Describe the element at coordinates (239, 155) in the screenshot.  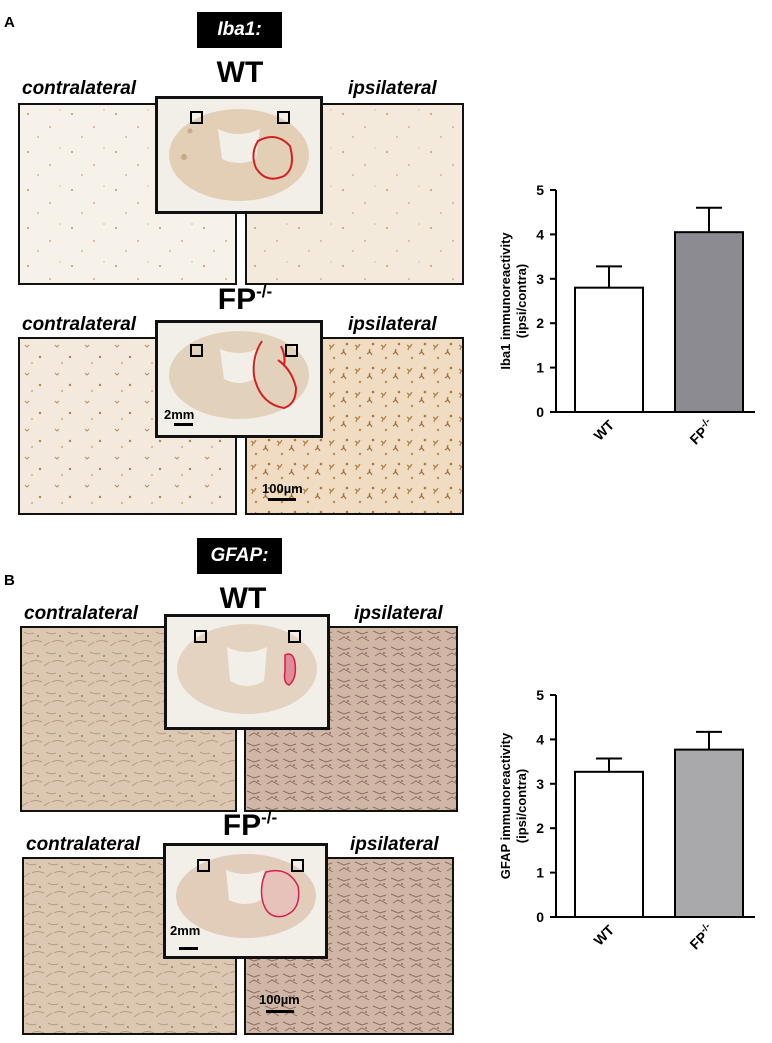
I see `panel-a-wt-brain-inset` at that location.